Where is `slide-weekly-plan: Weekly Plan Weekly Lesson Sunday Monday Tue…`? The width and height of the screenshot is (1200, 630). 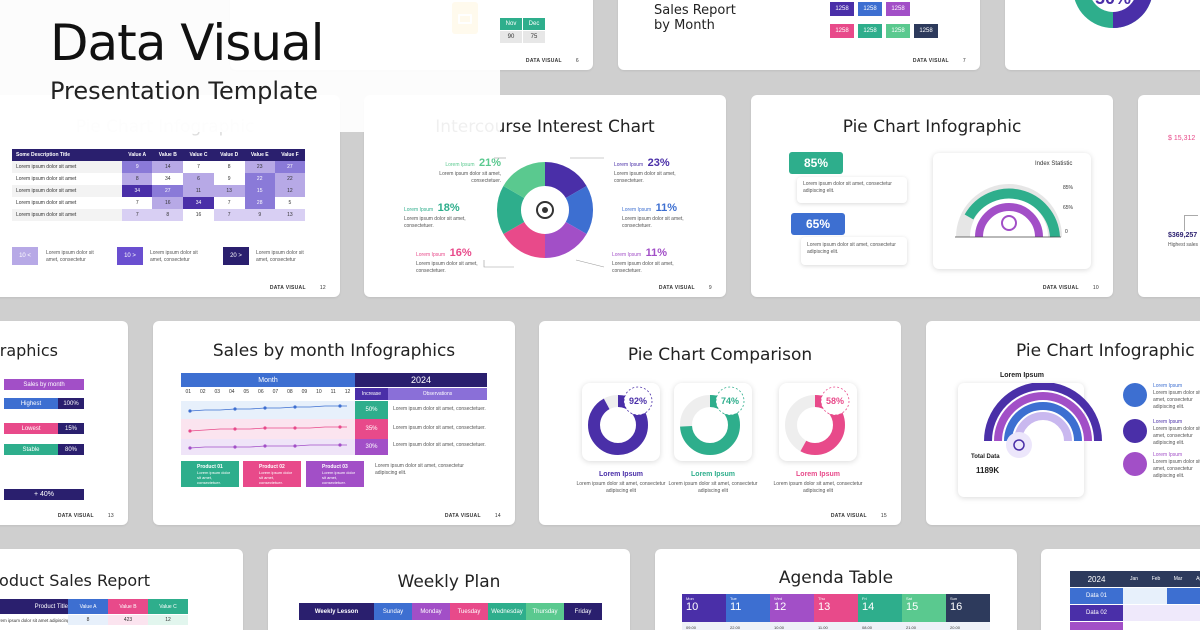 slide-weekly-plan: Weekly Plan Weekly Lesson Sunday Monday Tue… is located at coordinates (449, 589).